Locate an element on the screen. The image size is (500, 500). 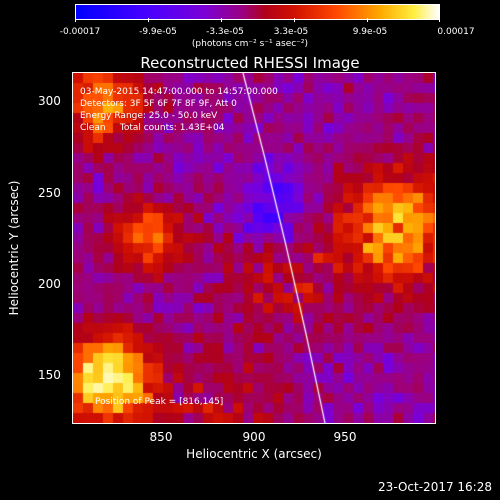
colorbar-label-6: 0.00017 is located at coordinates (456, 32).